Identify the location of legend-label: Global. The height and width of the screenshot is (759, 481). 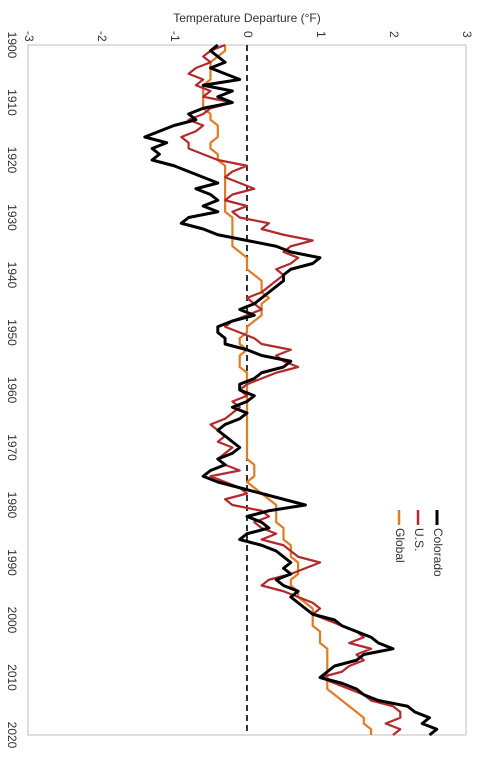
(400, 545).